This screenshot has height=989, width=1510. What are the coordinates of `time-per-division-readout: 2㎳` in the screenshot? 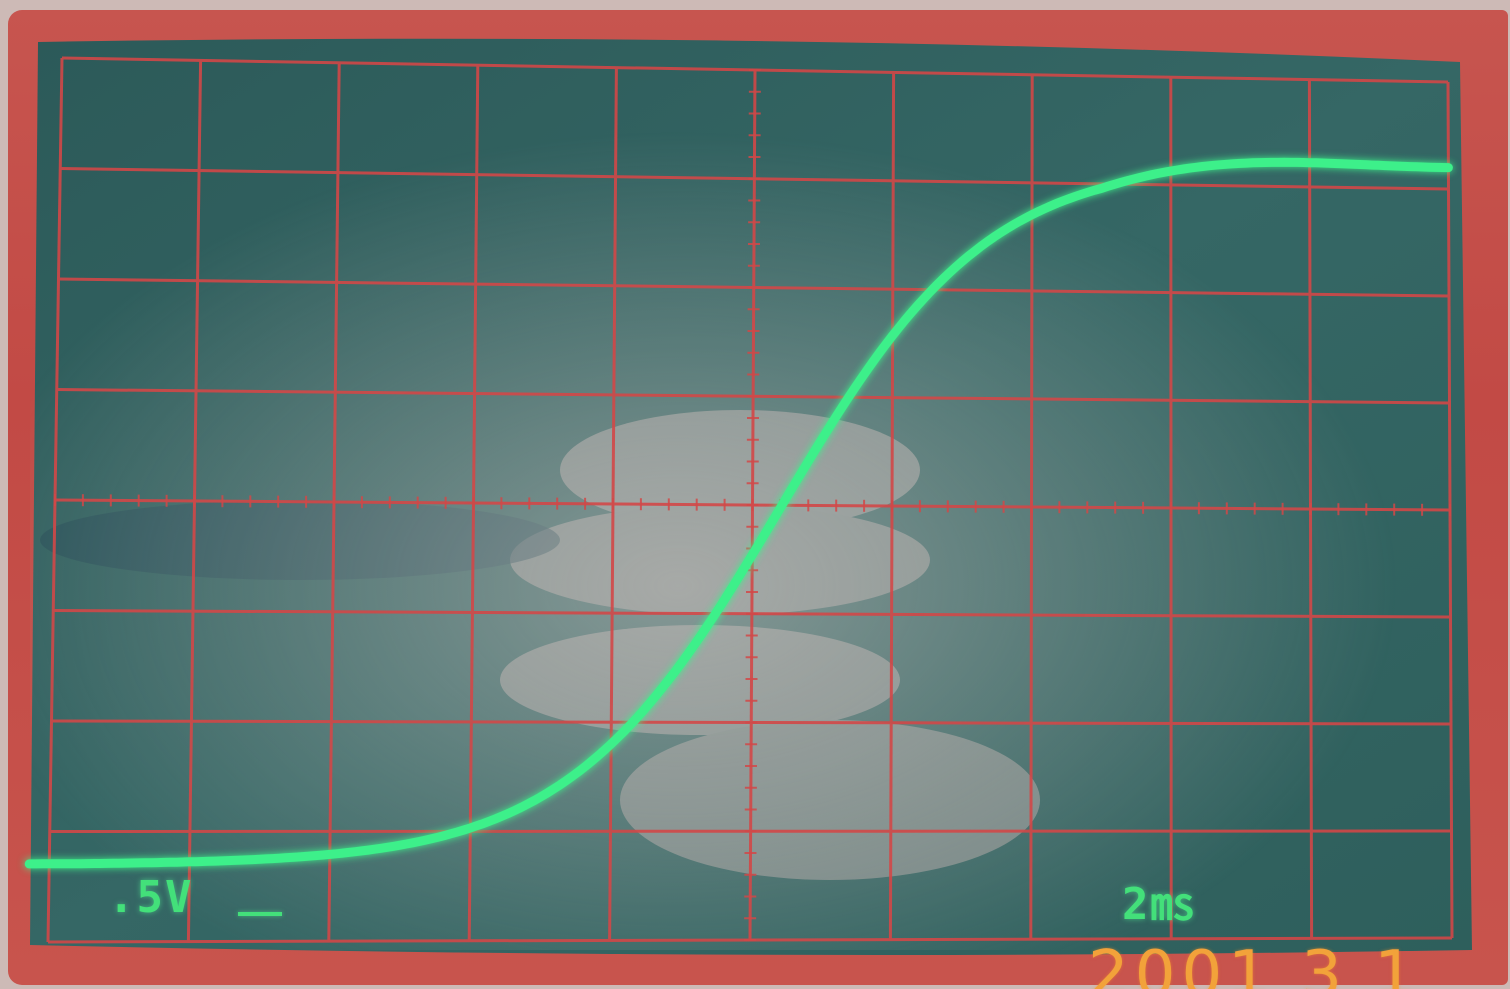 It's located at (1159, 904).